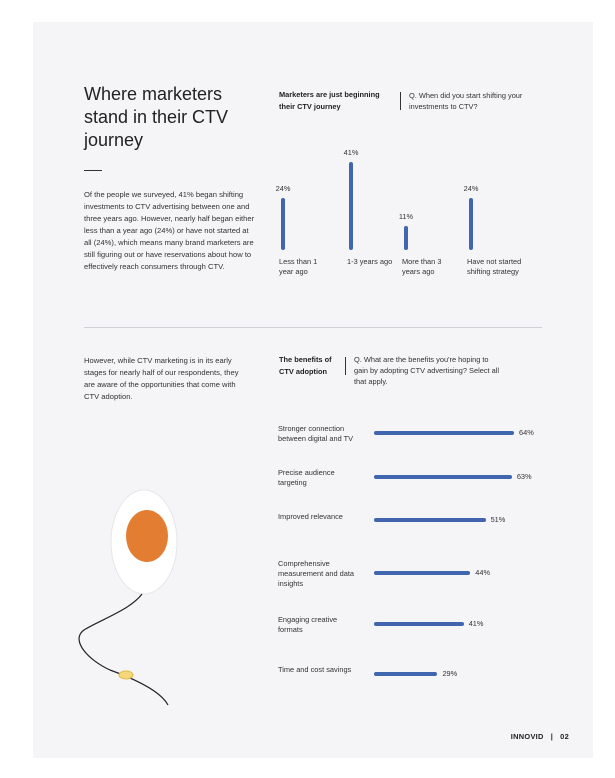 This screenshot has width=615, height=778. I want to click on vbar-category-label: Less than 1 year ago, so click(298, 266).